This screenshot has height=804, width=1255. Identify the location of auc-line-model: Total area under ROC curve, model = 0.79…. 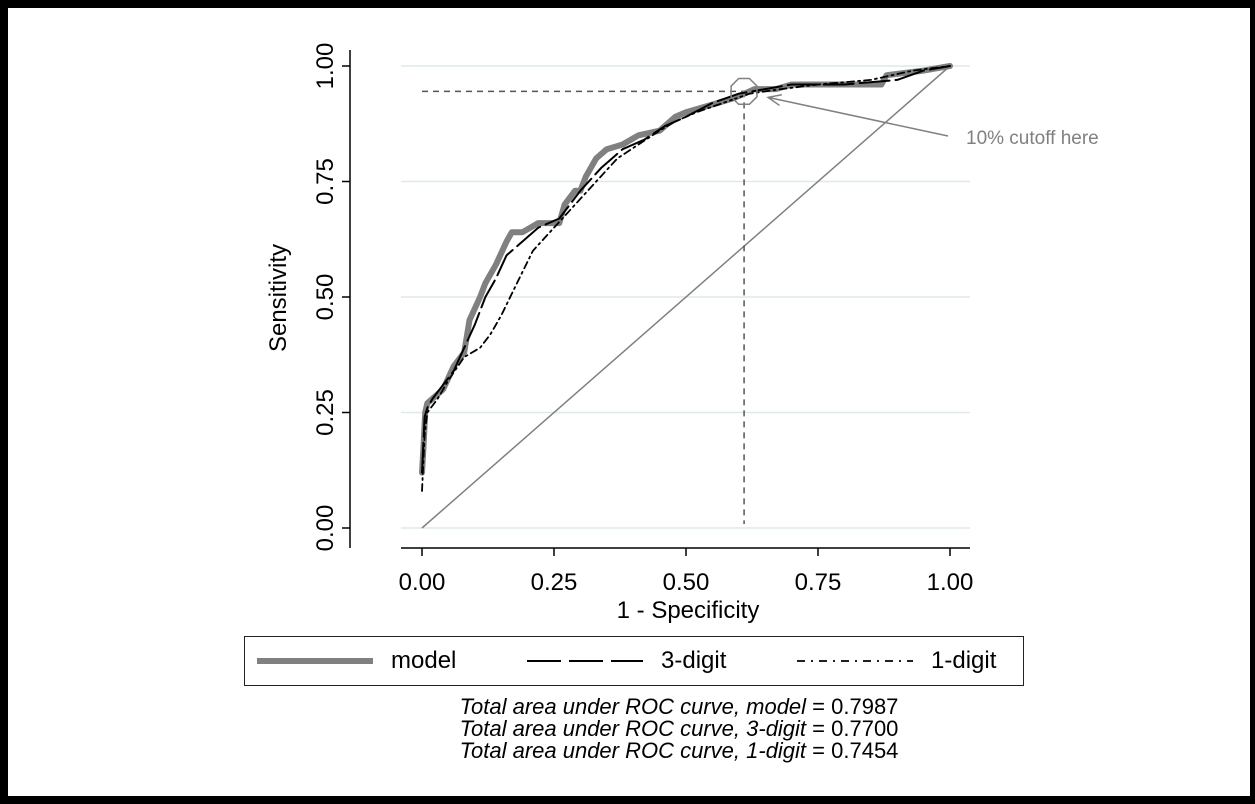
(679, 706).